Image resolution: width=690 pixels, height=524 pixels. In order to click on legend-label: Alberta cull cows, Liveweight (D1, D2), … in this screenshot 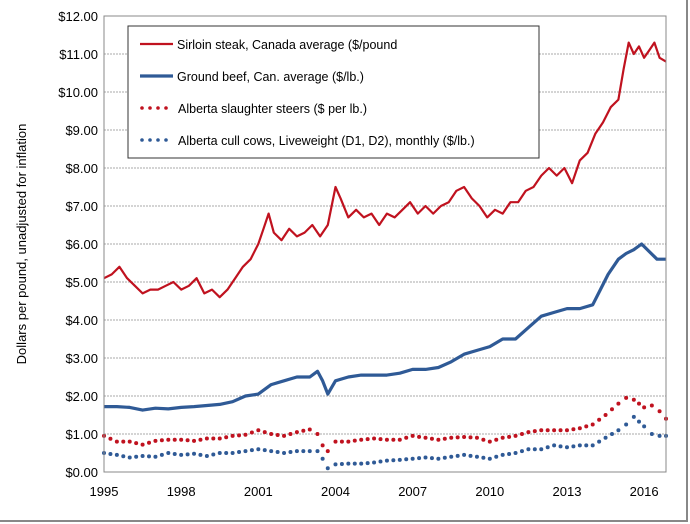, I will do `click(326, 141)`.